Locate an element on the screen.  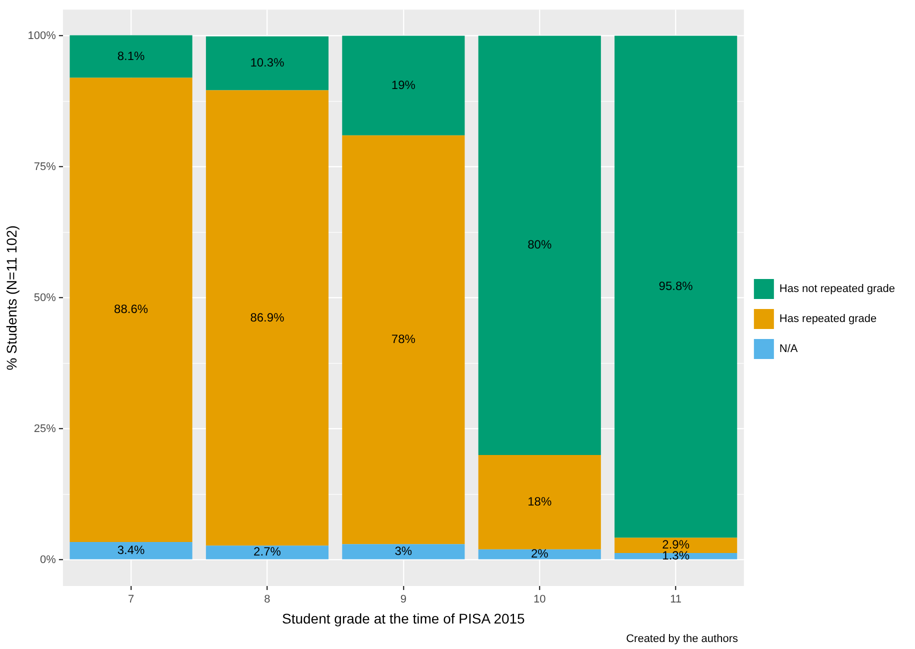
x-tick-label: 11 is located at coordinates (676, 600).